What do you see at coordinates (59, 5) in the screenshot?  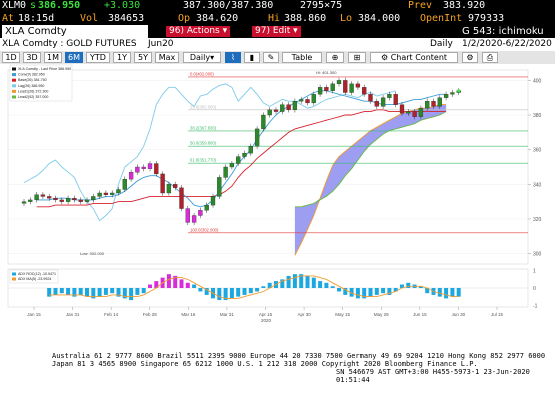 I see `last-price: 386.950` at bounding box center [59, 5].